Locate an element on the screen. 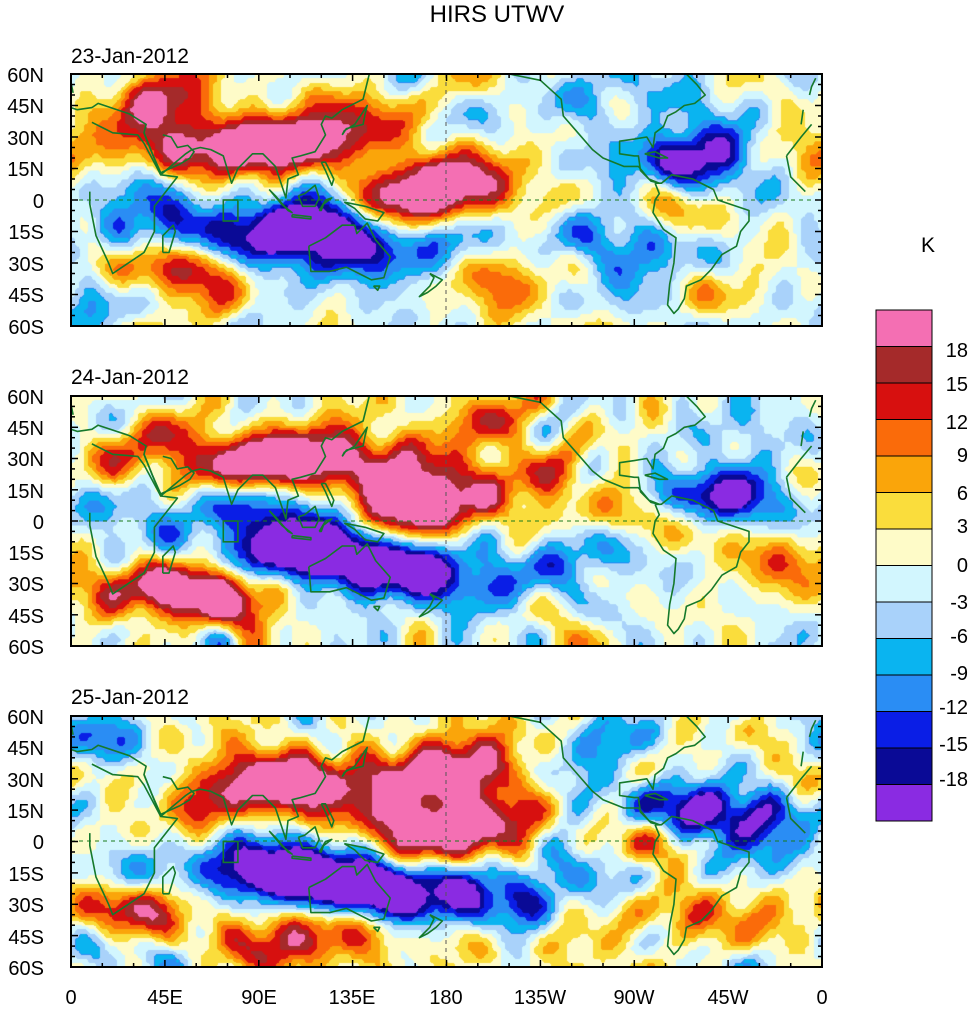  y-tick-label: 45N is located at coordinates (25, 107).